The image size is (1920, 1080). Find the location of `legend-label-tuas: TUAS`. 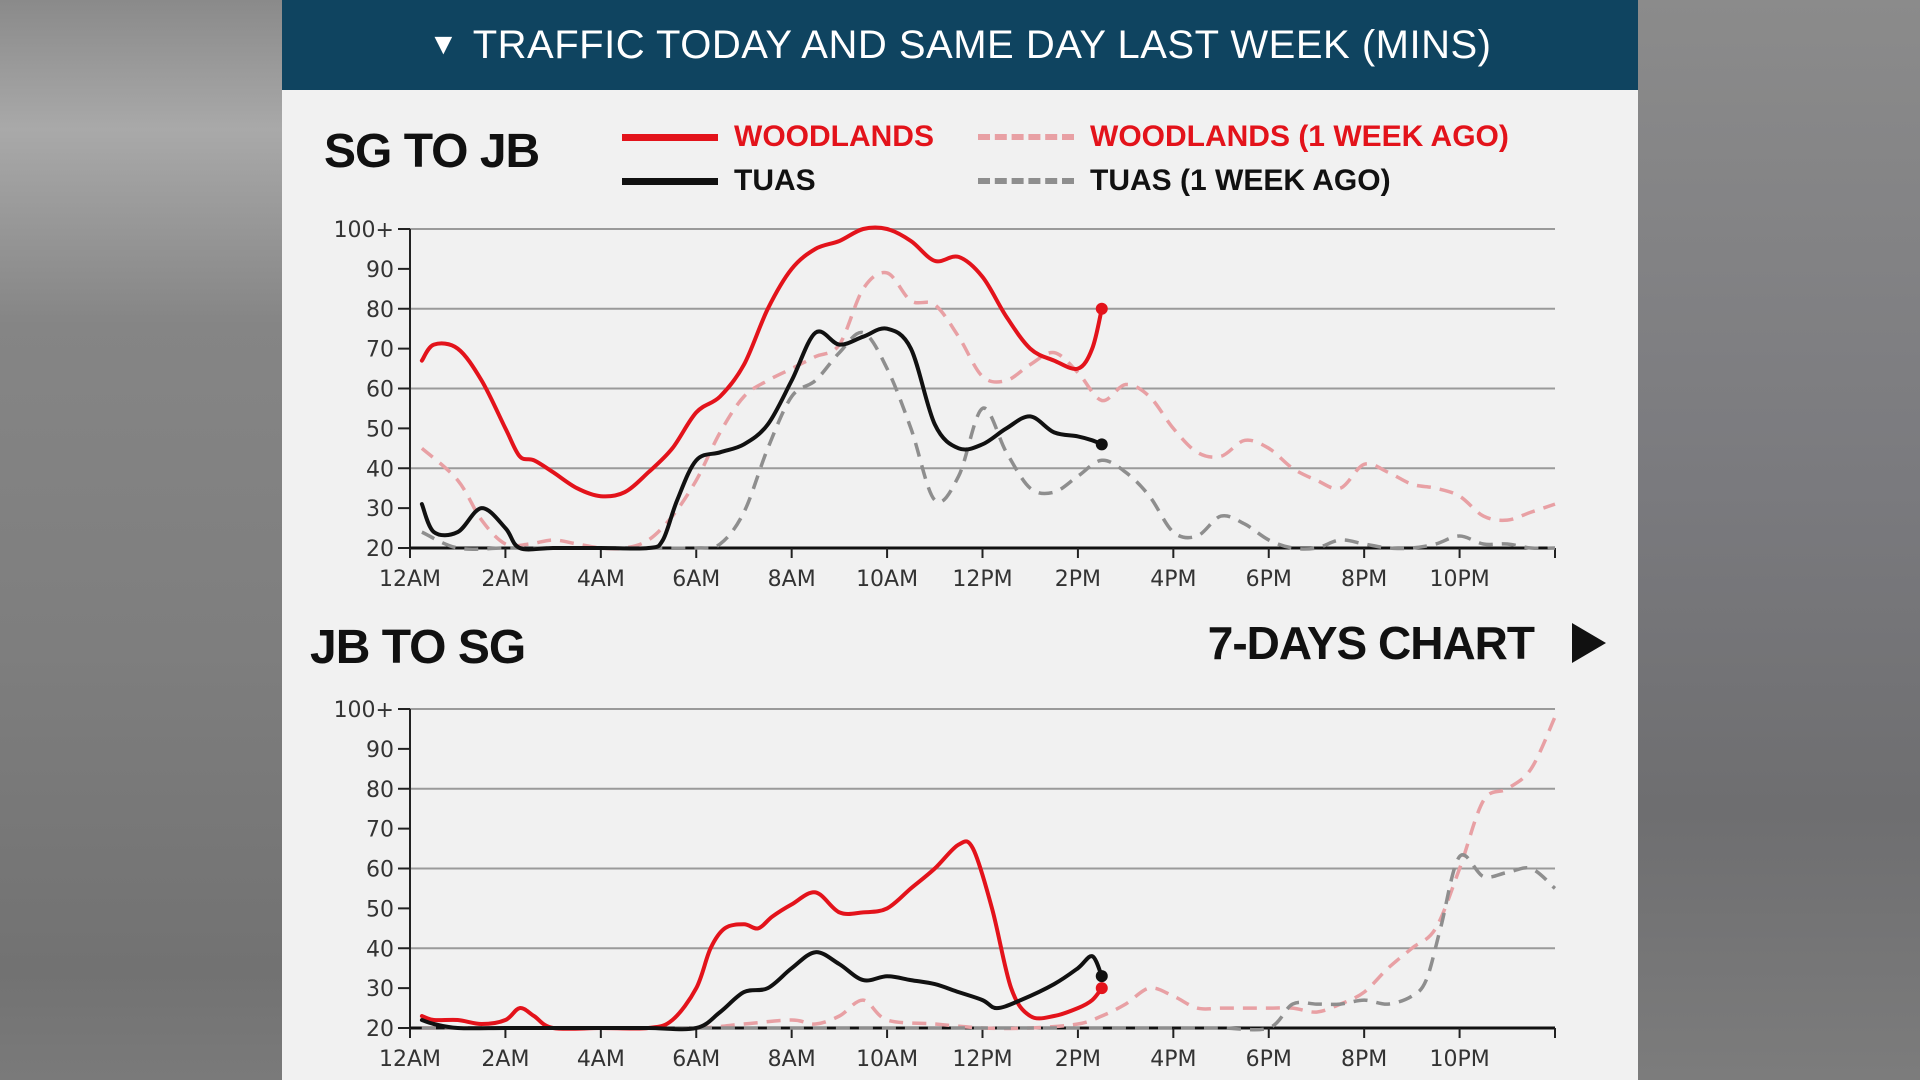

legend-label-tuas: TUAS is located at coordinates (775, 180).